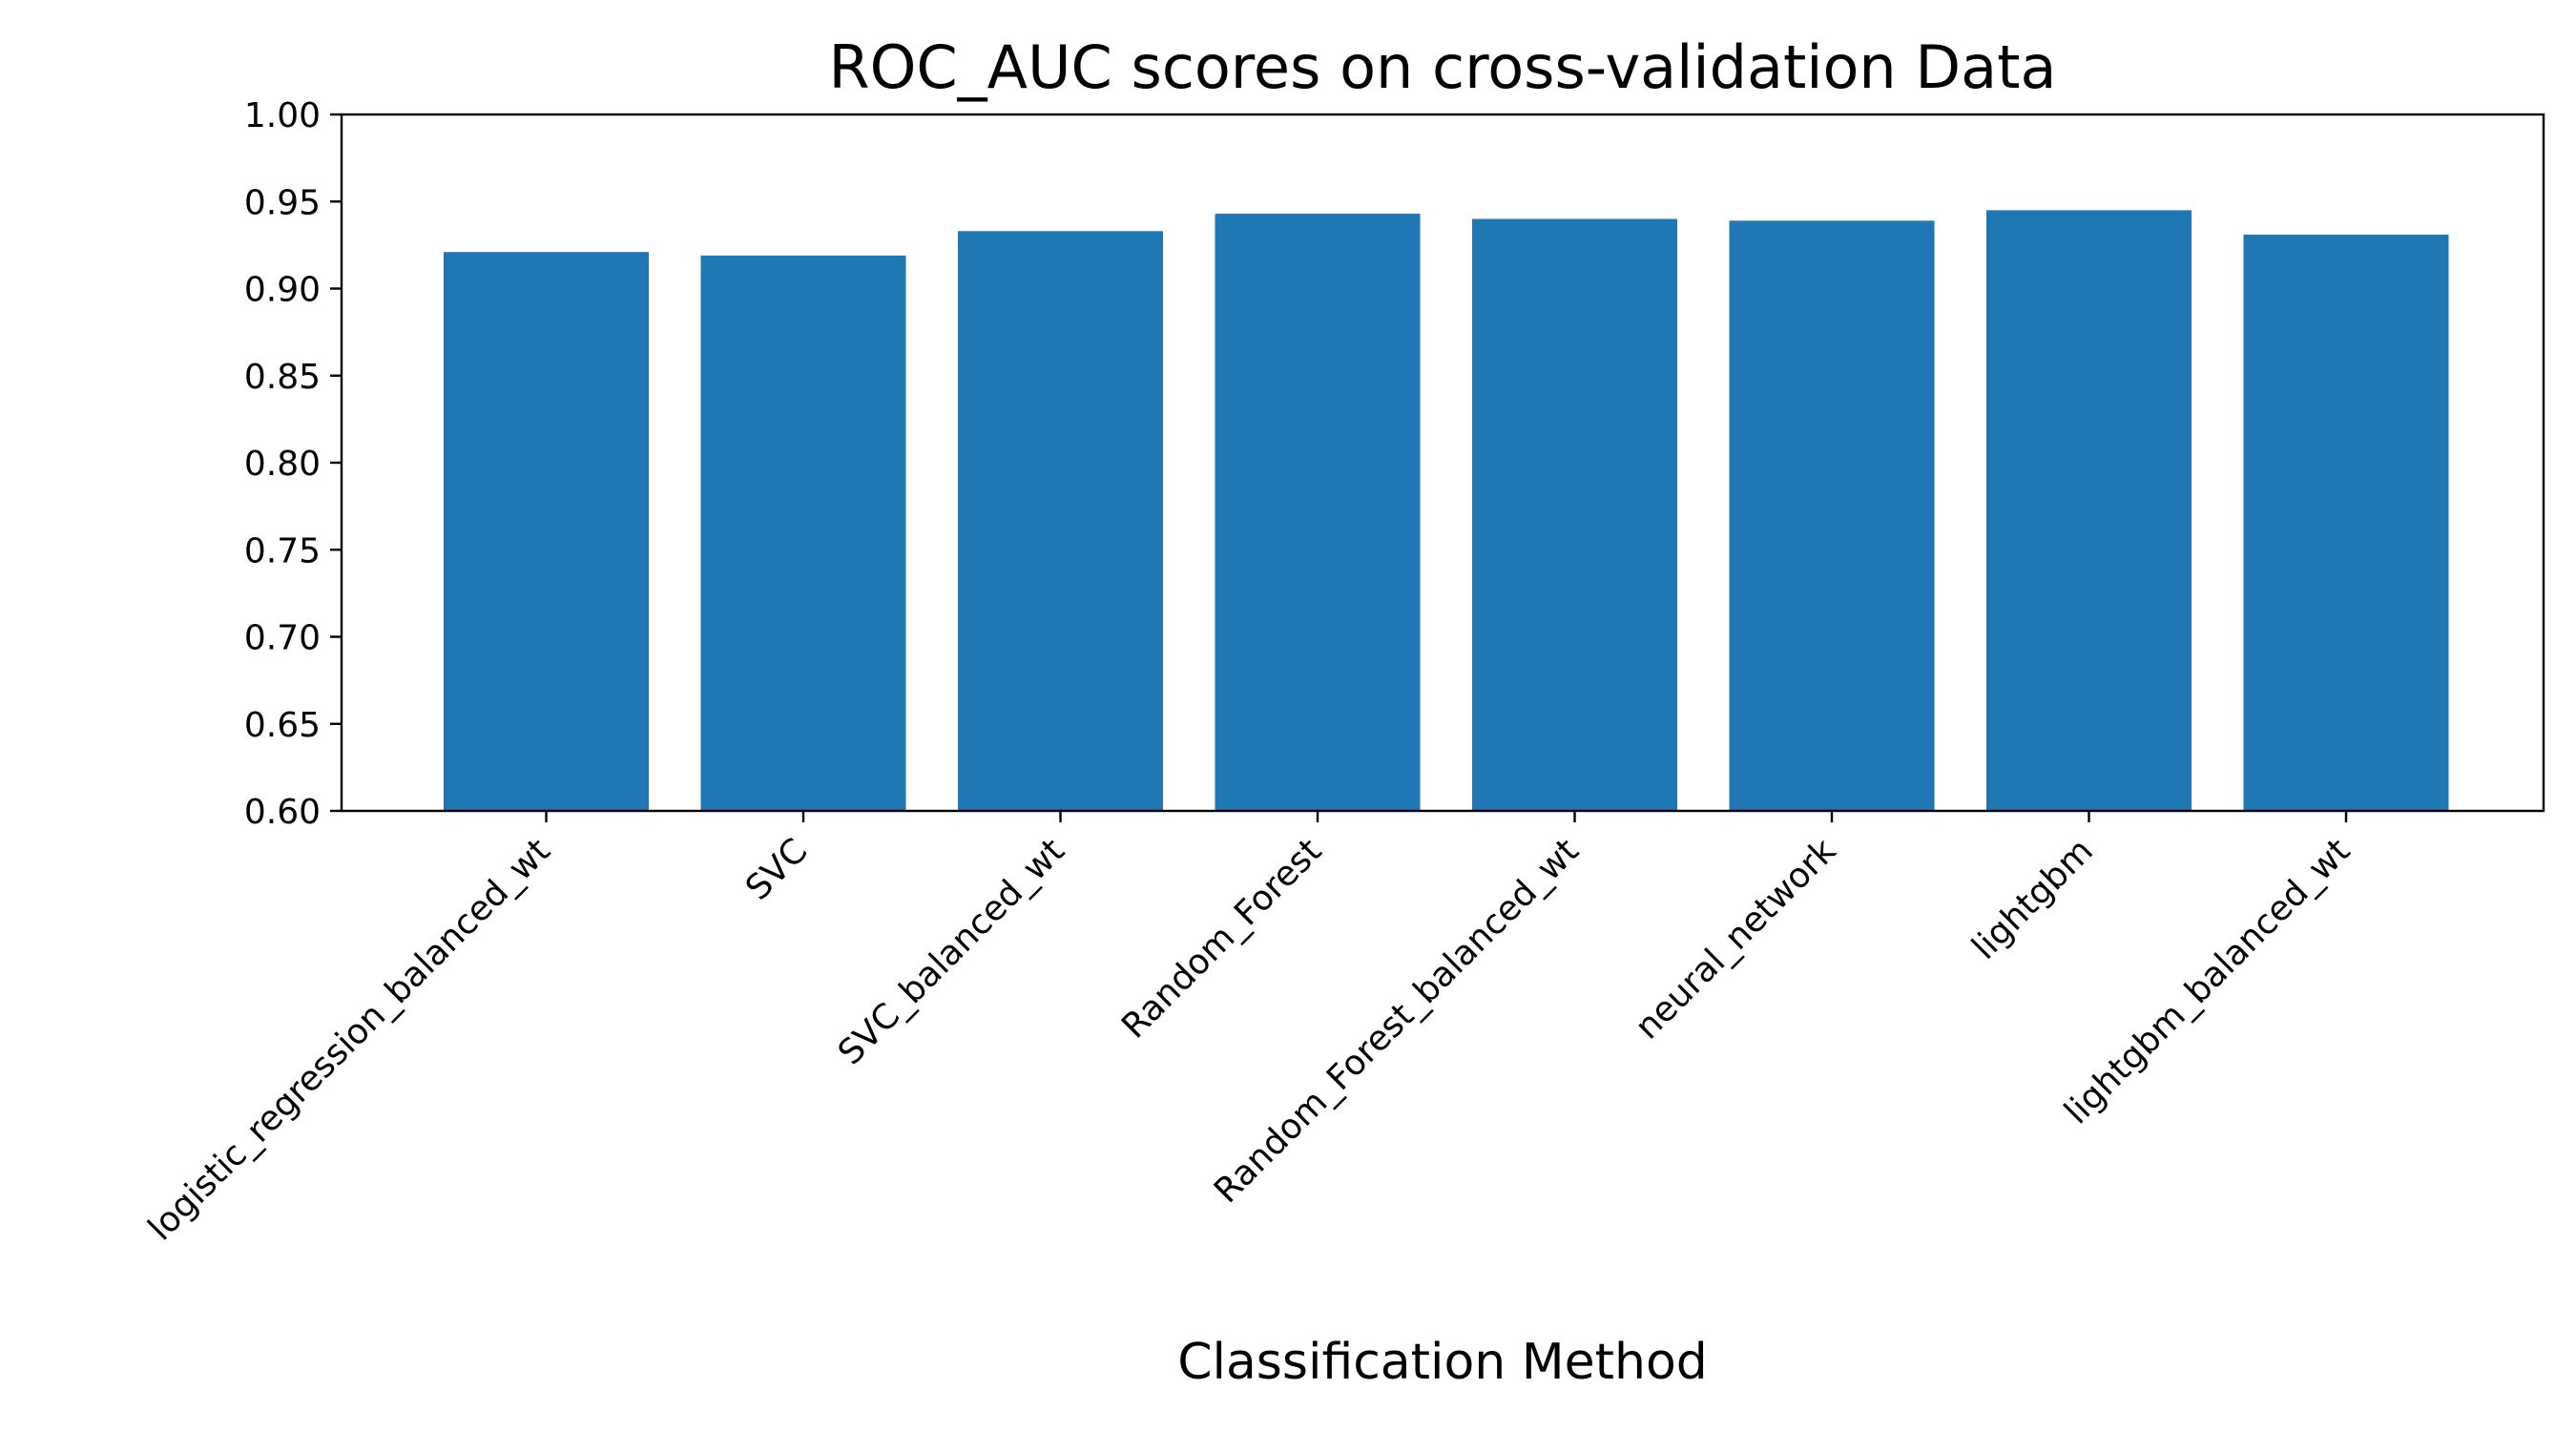 Image resolution: width=2576 pixels, height=1431 pixels. Describe the element at coordinates (1574, 514) in the screenshot. I see `bar-random-forest-balanced-wt` at that location.